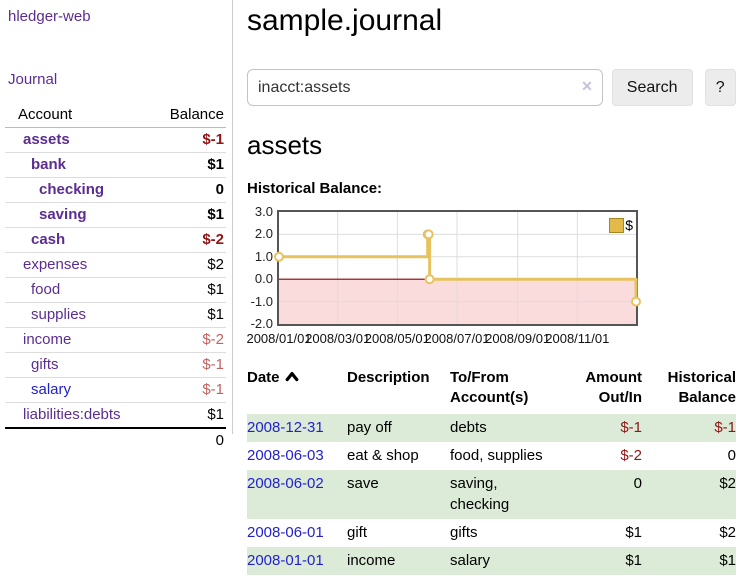  I want to click on account-link-assets: assets, so click(46, 139).